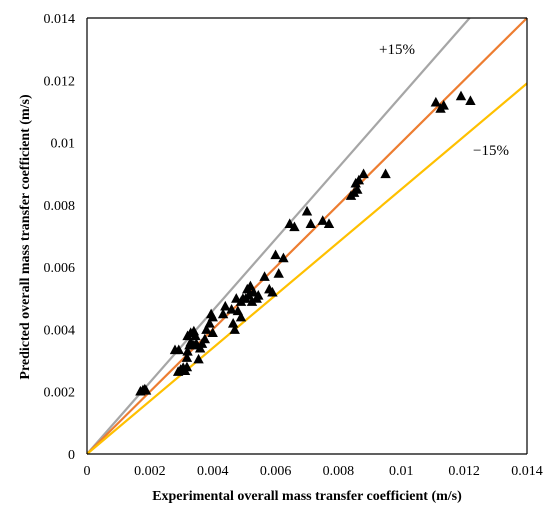 The image size is (550, 507). Describe the element at coordinates (63, 144) in the screenshot. I see `y-tick-label: 0.01` at that location.